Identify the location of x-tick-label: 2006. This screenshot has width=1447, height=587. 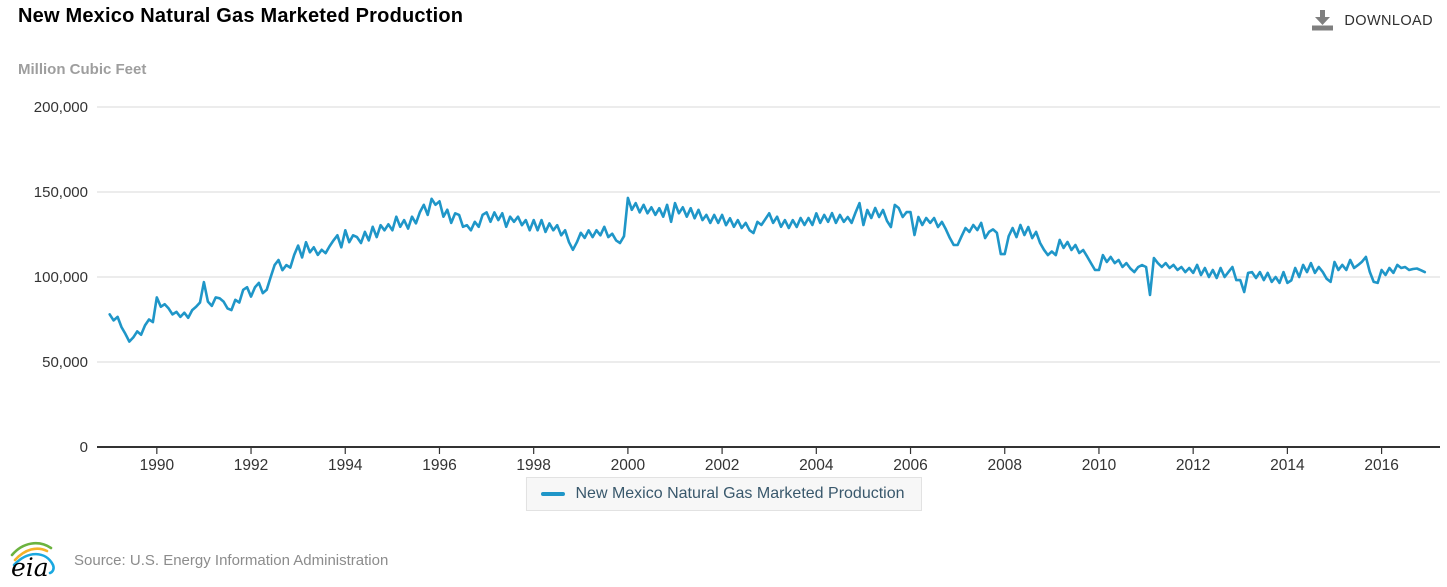
(910, 465).